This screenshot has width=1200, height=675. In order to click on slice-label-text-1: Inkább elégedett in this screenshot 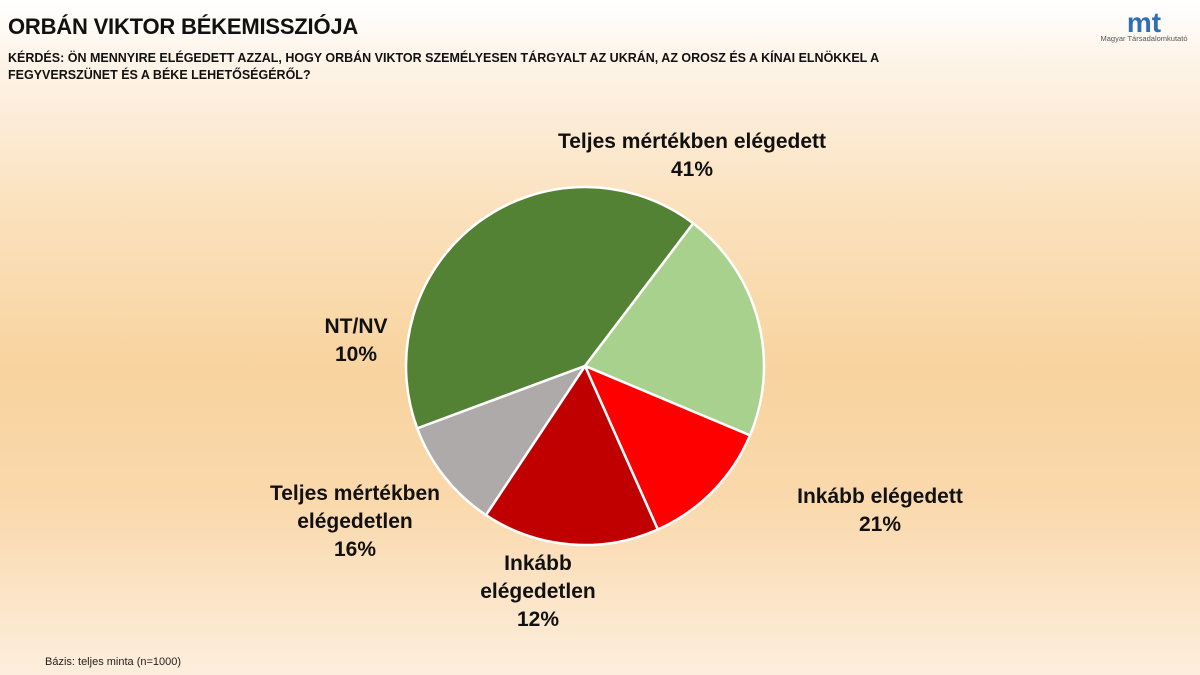, I will do `click(880, 496)`.